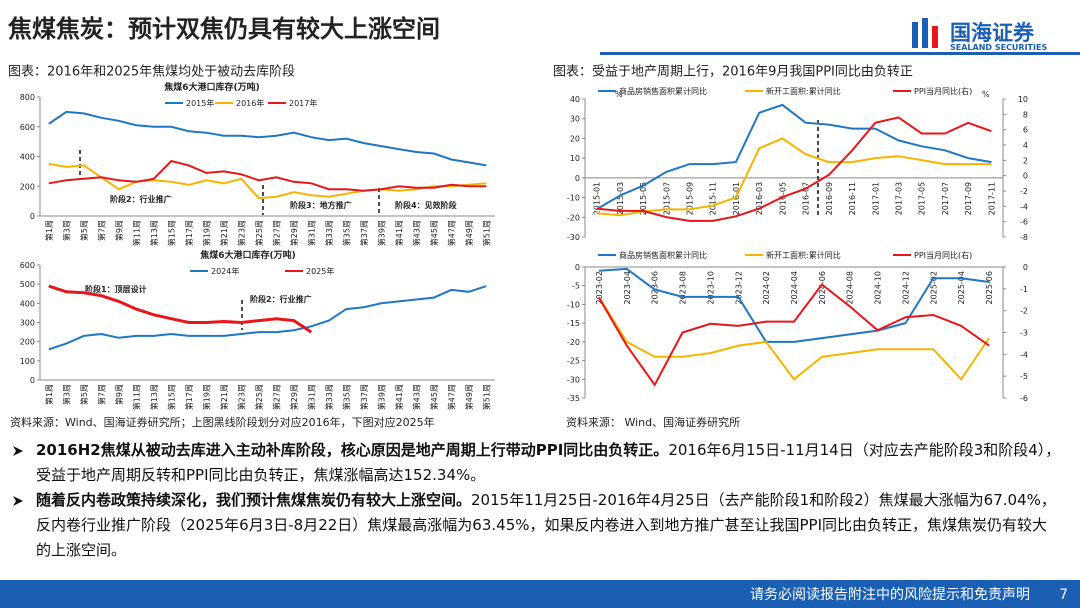 Image resolution: width=1080 pixels, height=608 pixels. What do you see at coordinates (540, 594) in the screenshot?
I see `footer-bar` at bounding box center [540, 594].